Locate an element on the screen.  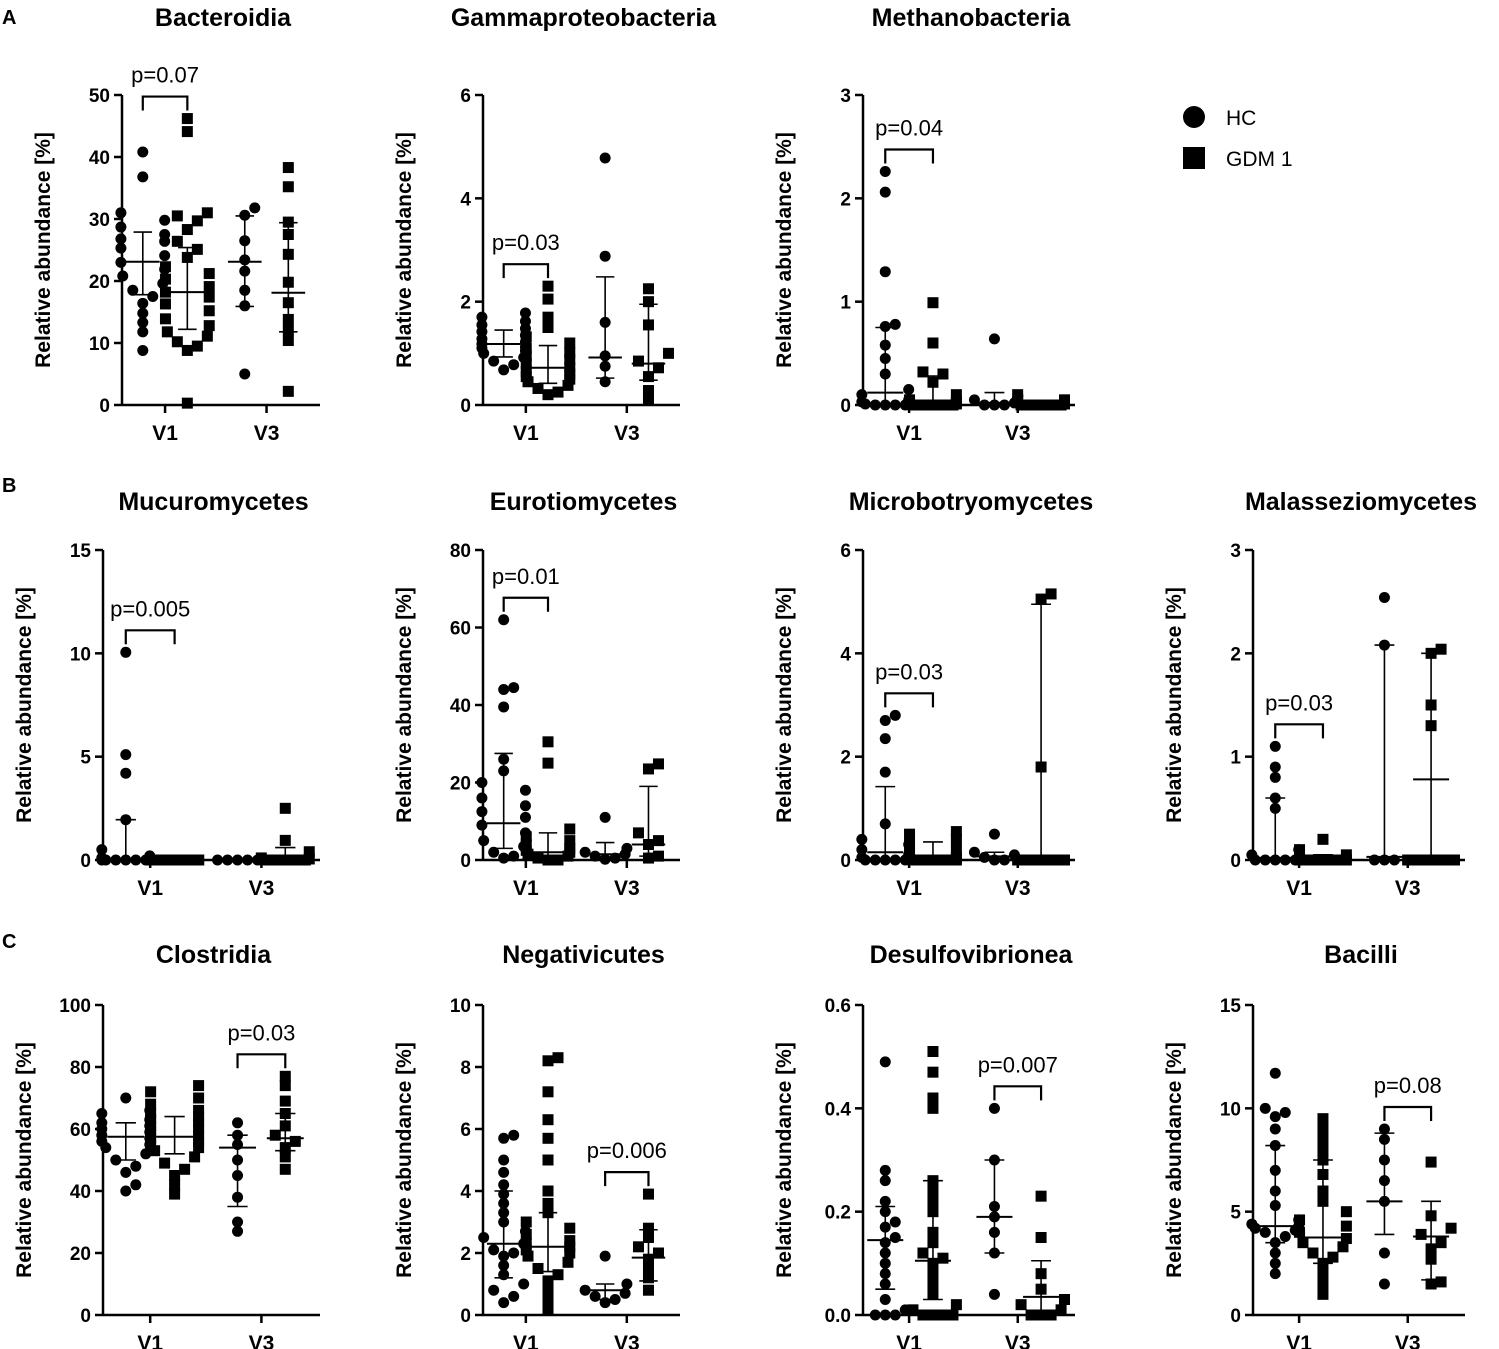
y-tick-label: 80 is located at coordinates (460, 551).